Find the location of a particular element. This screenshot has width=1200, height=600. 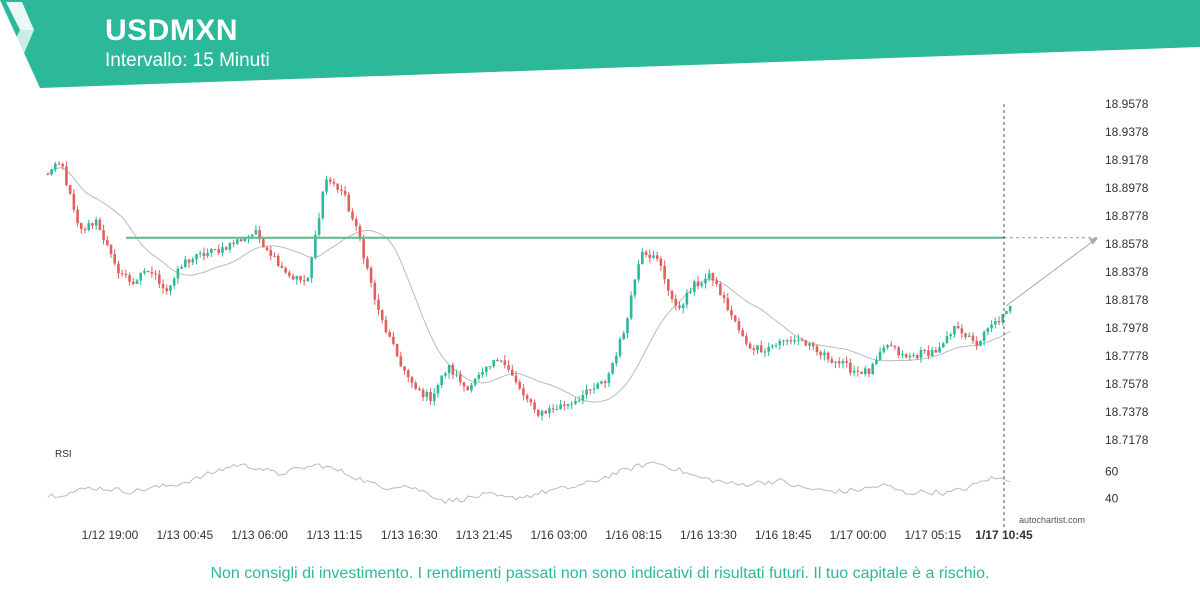

time-tick-label: 1/16 13:30 is located at coordinates (708, 535).